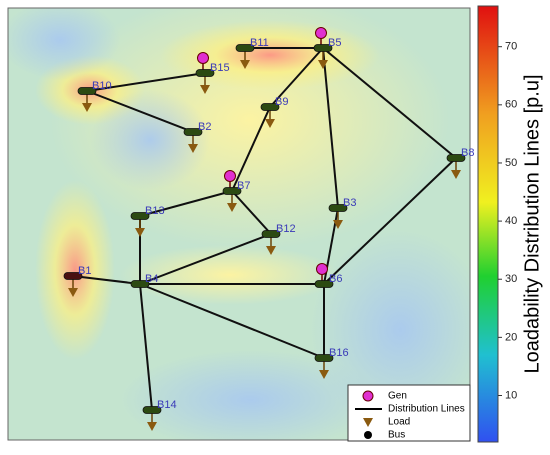 Image resolution: width=550 pixels, height=455 pixels. What do you see at coordinates (368, 396) in the screenshot?
I see `legend-gen-icon` at bounding box center [368, 396].